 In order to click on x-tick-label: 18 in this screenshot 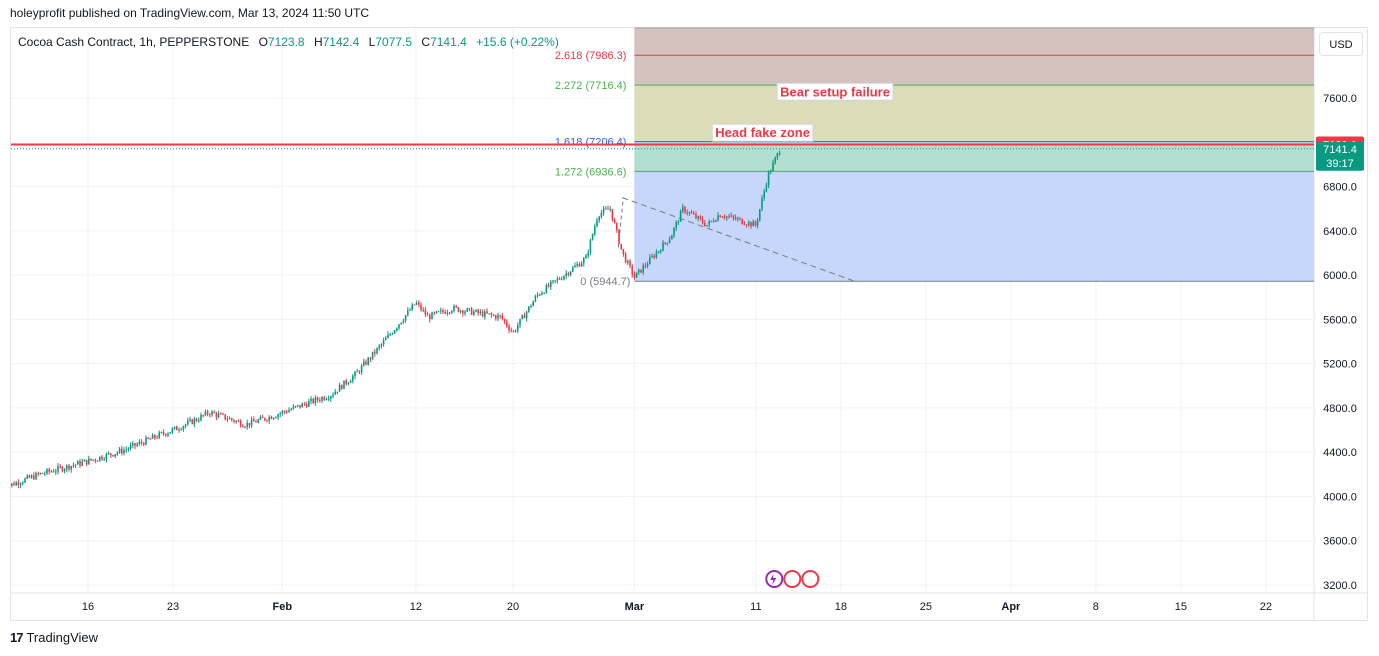, I will do `click(841, 607)`.